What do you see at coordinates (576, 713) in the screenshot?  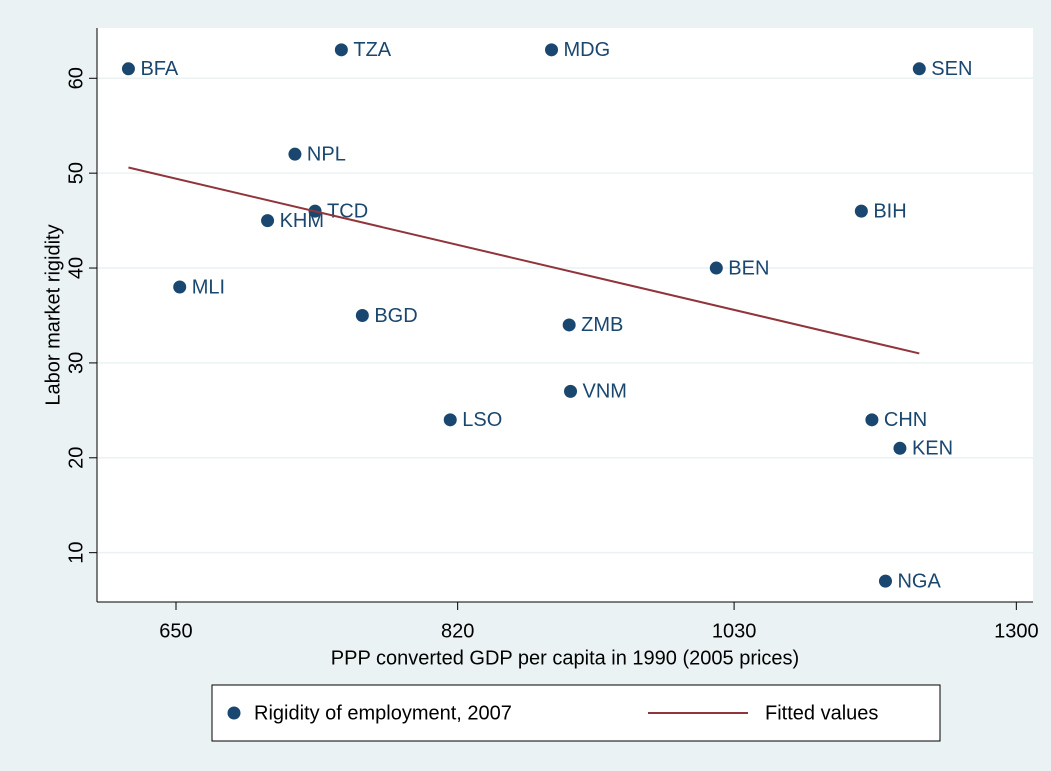 I see `legend-box` at bounding box center [576, 713].